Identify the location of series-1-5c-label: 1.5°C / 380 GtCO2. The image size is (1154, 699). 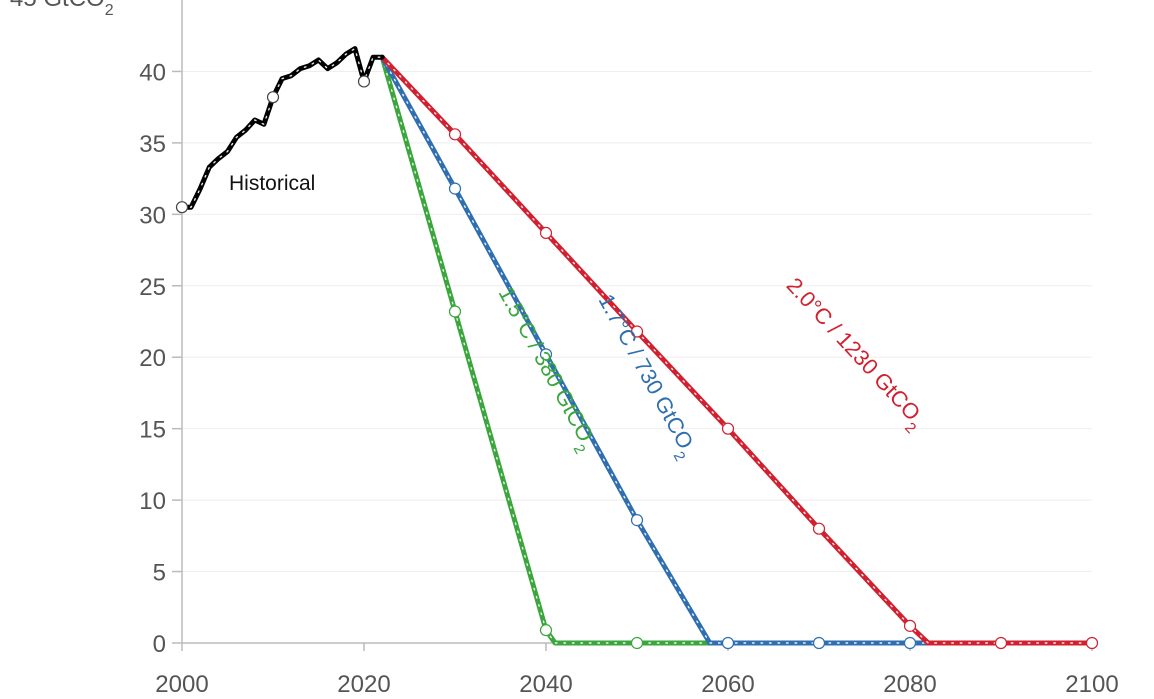
(545, 370).